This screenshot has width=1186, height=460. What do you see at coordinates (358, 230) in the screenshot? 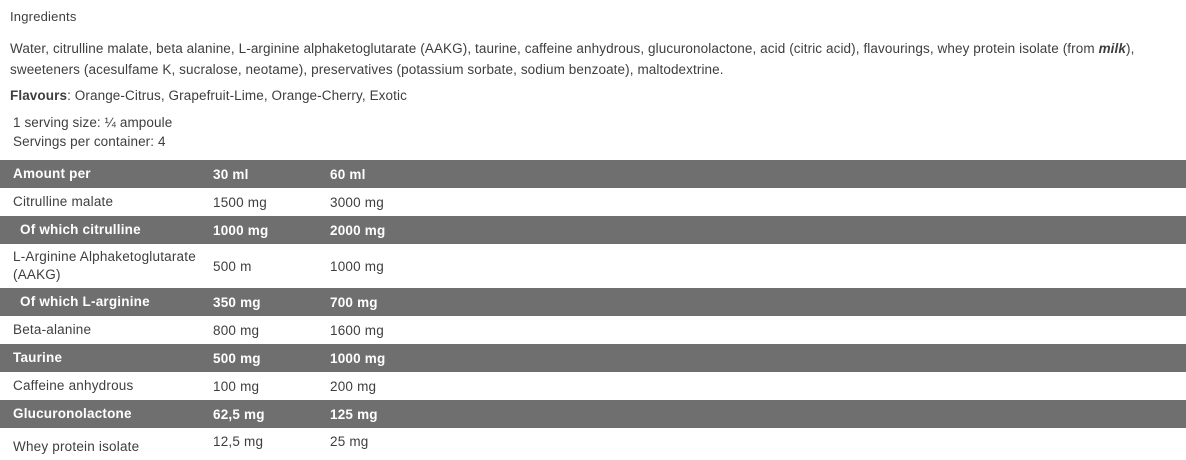
I see `row-value-60ml: 2000 mg` at bounding box center [358, 230].